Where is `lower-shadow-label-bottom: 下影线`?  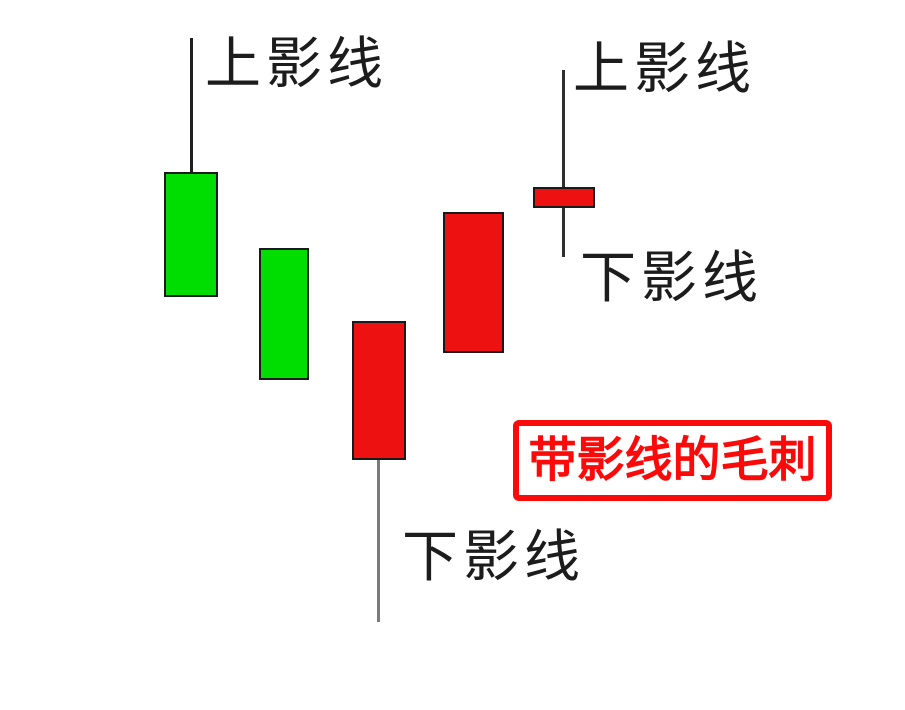 lower-shadow-label-bottom: 下影线 is located at coordinates (493, 558).